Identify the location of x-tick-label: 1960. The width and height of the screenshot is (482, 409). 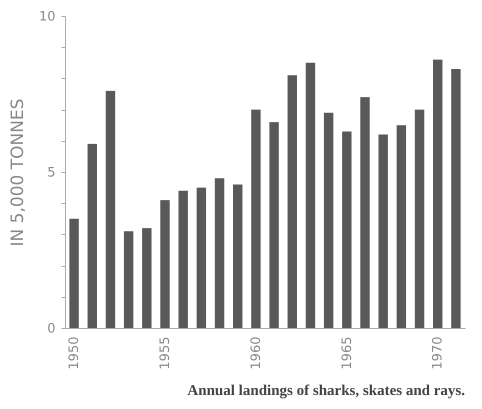
(256, 353).